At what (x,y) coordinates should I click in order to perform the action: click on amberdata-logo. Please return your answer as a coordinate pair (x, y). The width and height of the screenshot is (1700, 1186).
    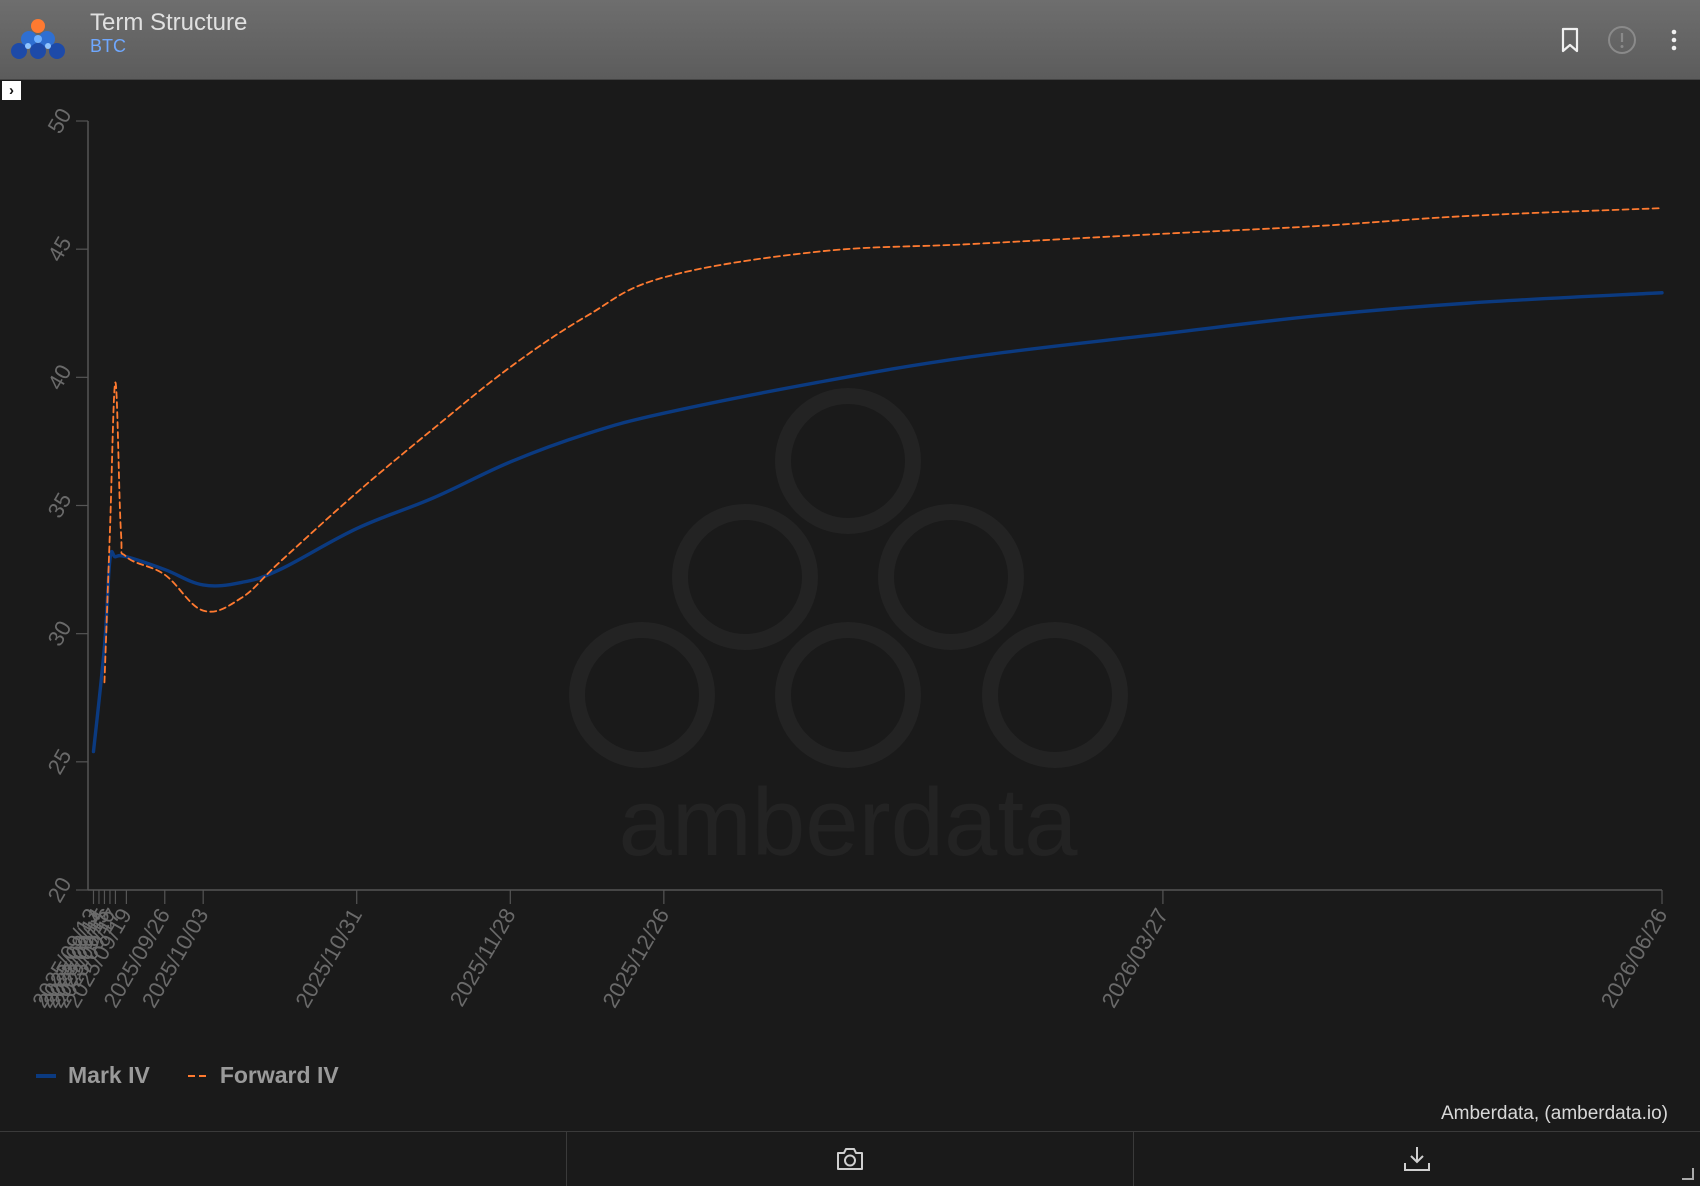
    Looking at the image, I should click on (38, 39).